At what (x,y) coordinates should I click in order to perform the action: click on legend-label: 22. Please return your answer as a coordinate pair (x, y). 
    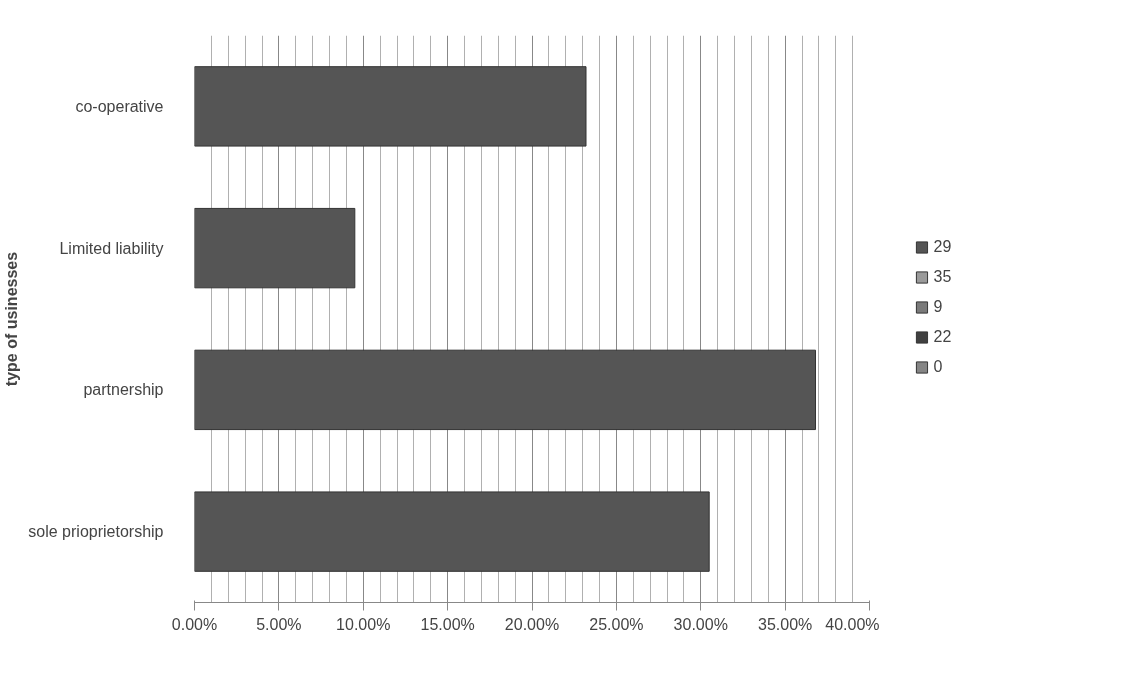
    Looking at the image, I should click on (943, 337).